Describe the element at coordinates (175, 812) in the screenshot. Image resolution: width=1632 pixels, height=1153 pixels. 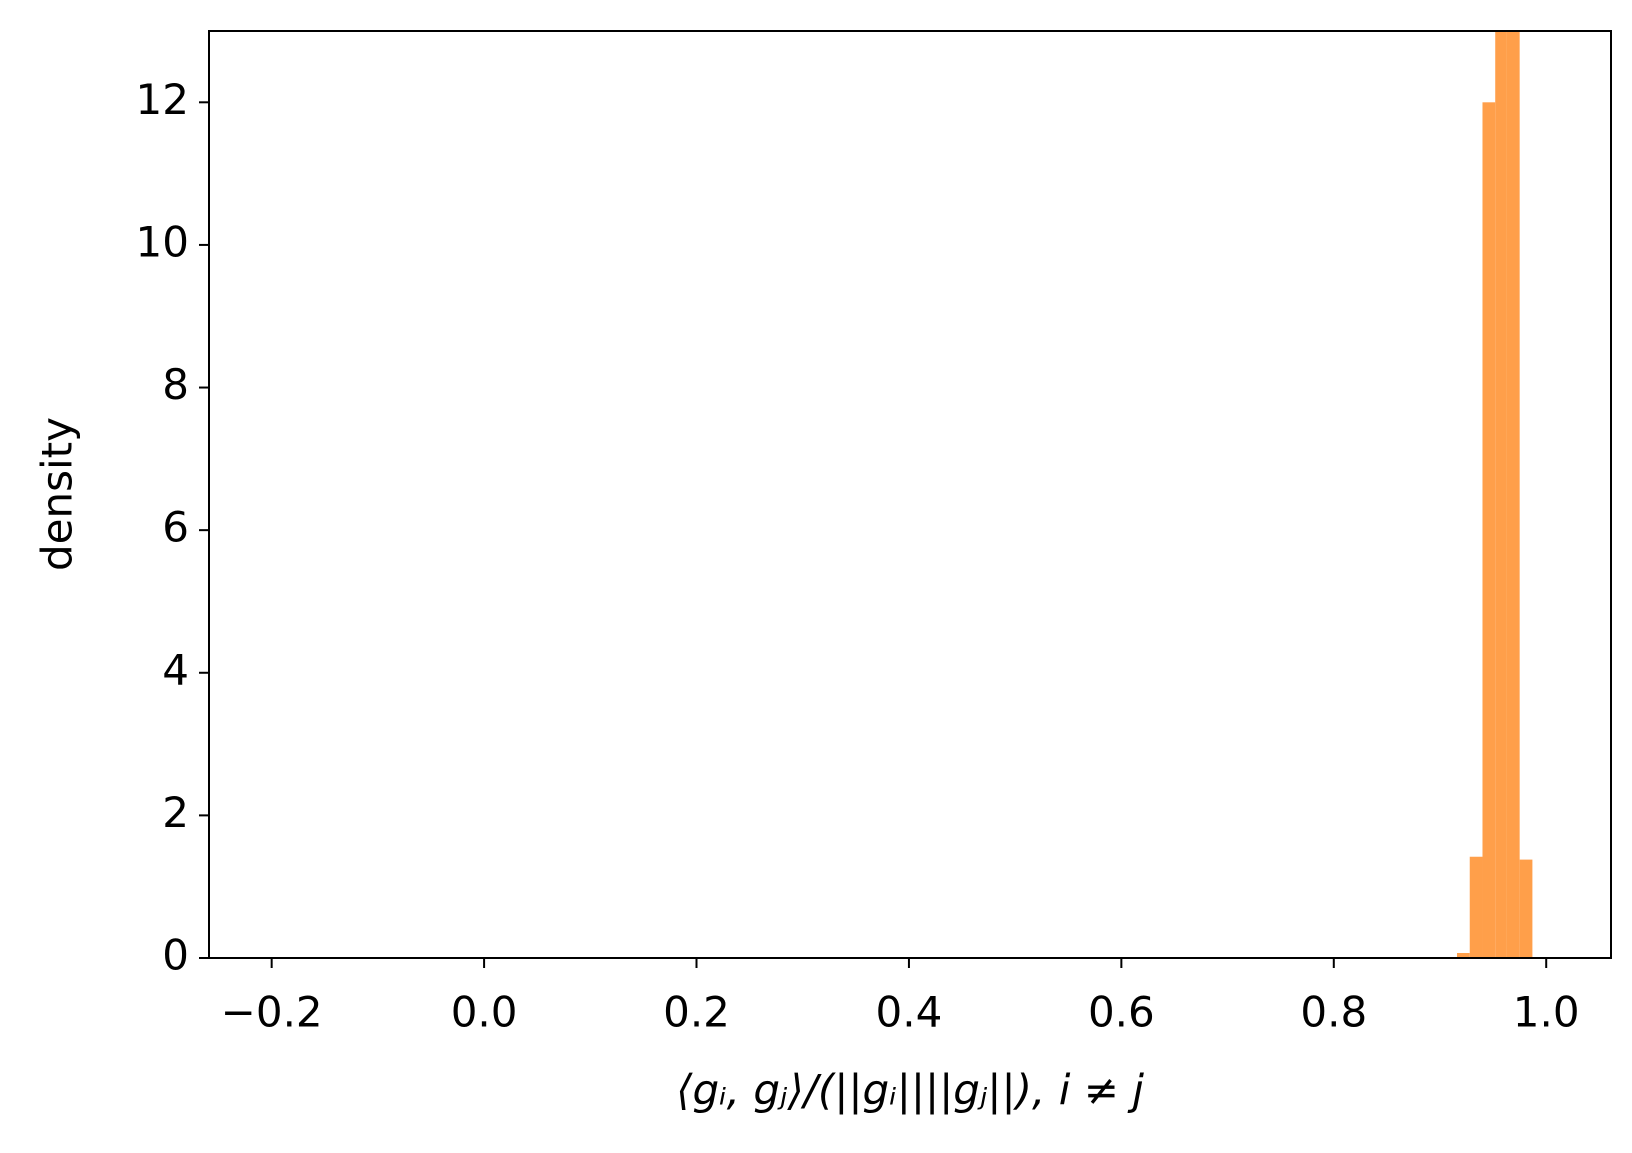
I see `y-tick-label: 2` at that location.